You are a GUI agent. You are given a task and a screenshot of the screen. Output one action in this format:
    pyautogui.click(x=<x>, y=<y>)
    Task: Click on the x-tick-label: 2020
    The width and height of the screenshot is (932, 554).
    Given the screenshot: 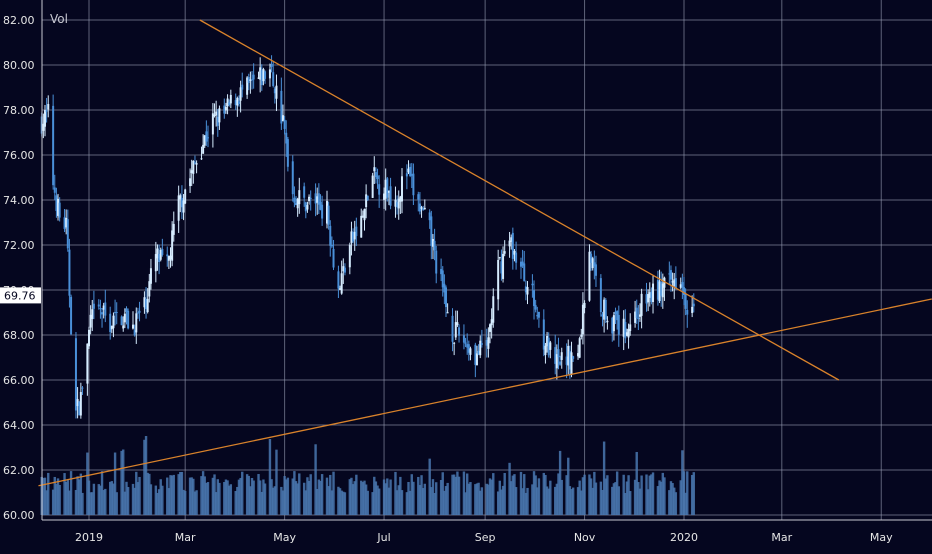 What is the action you would take?
    pyautogui.click(x=684, y=537)
    